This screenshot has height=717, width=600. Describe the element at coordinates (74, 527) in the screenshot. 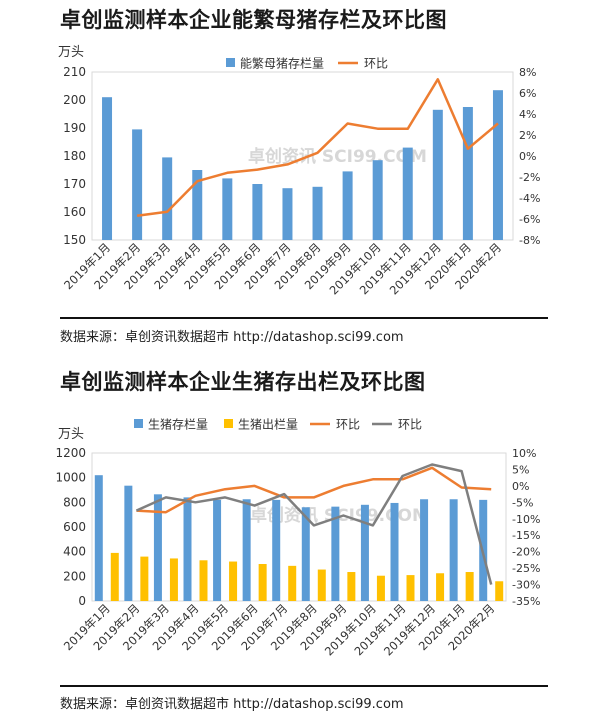

I see `chart-2-y-tick-label: 600` at that location.